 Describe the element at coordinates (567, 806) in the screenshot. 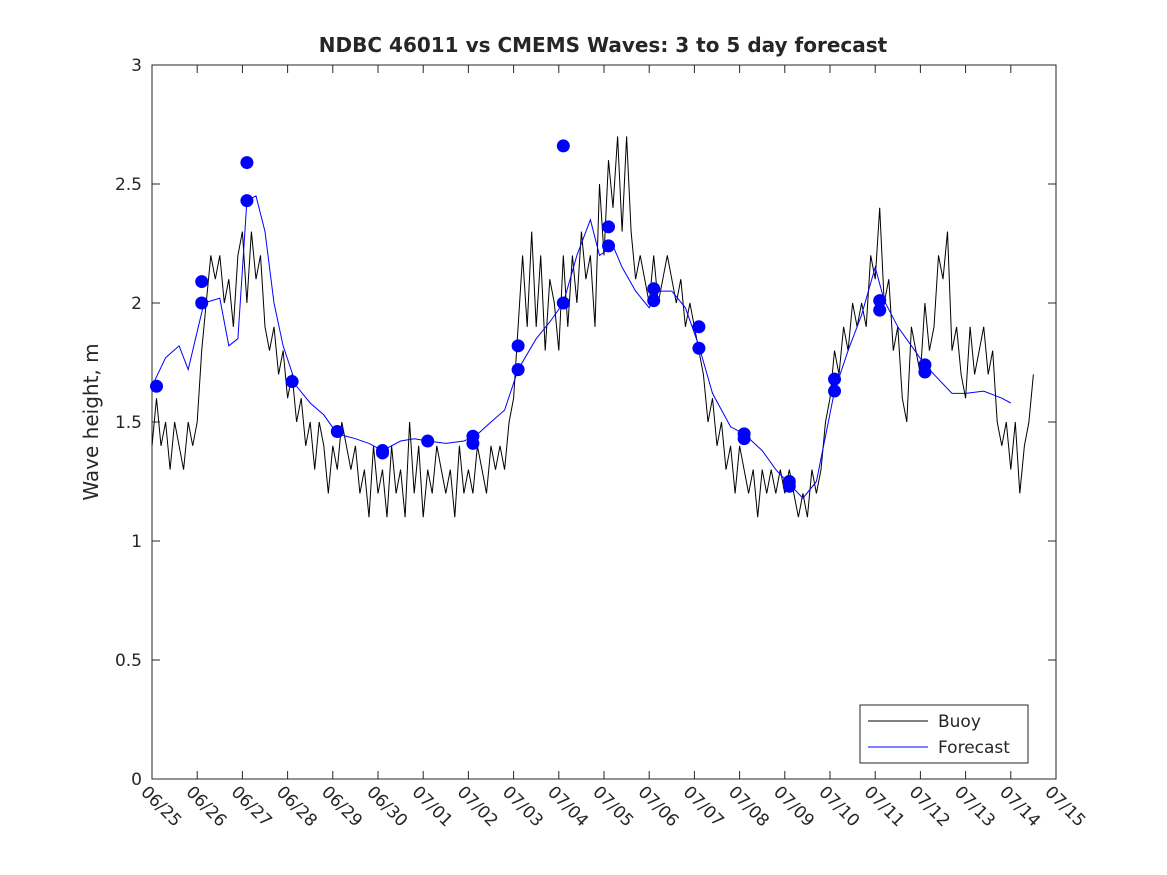

I see `x-tick-label: 07/04` at that location.